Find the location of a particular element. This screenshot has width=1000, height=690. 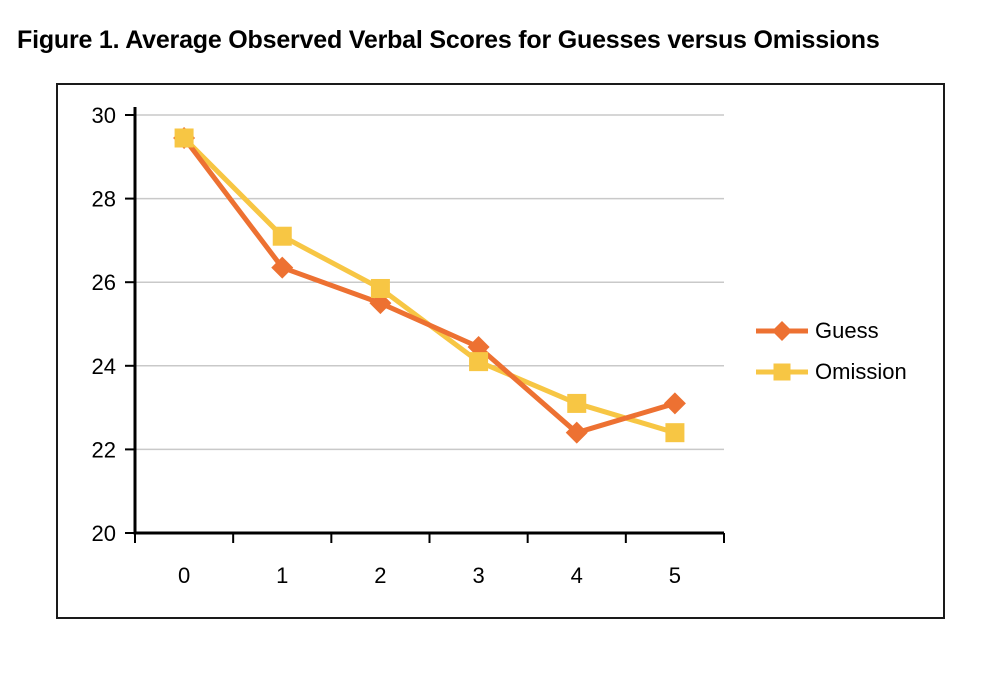

legend-item-omission: Omission is located at coordinates (831, 372).